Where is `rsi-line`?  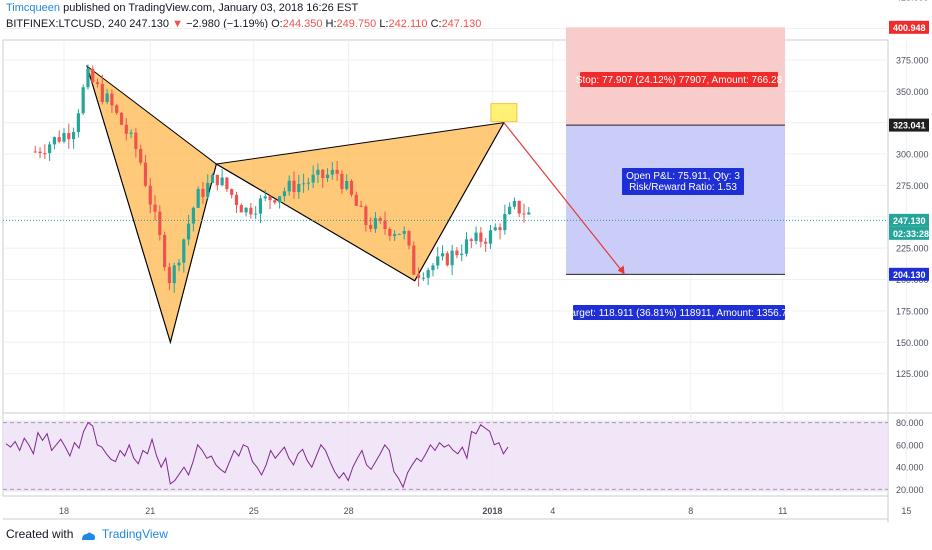 rsi-line is located at coordinates (257, 455).